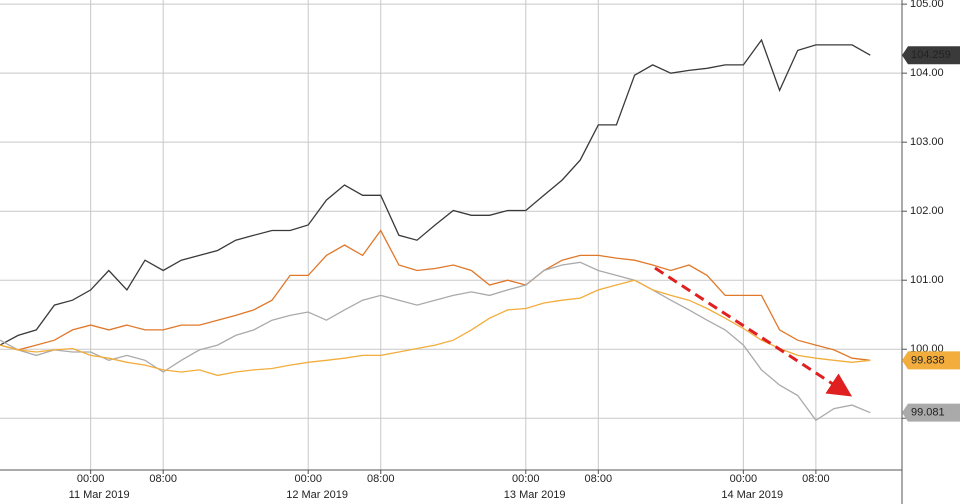  Describe the element at coordinates (752, 495) in the screenshot. I see `day-label: 14 Mar 2019` at that location.